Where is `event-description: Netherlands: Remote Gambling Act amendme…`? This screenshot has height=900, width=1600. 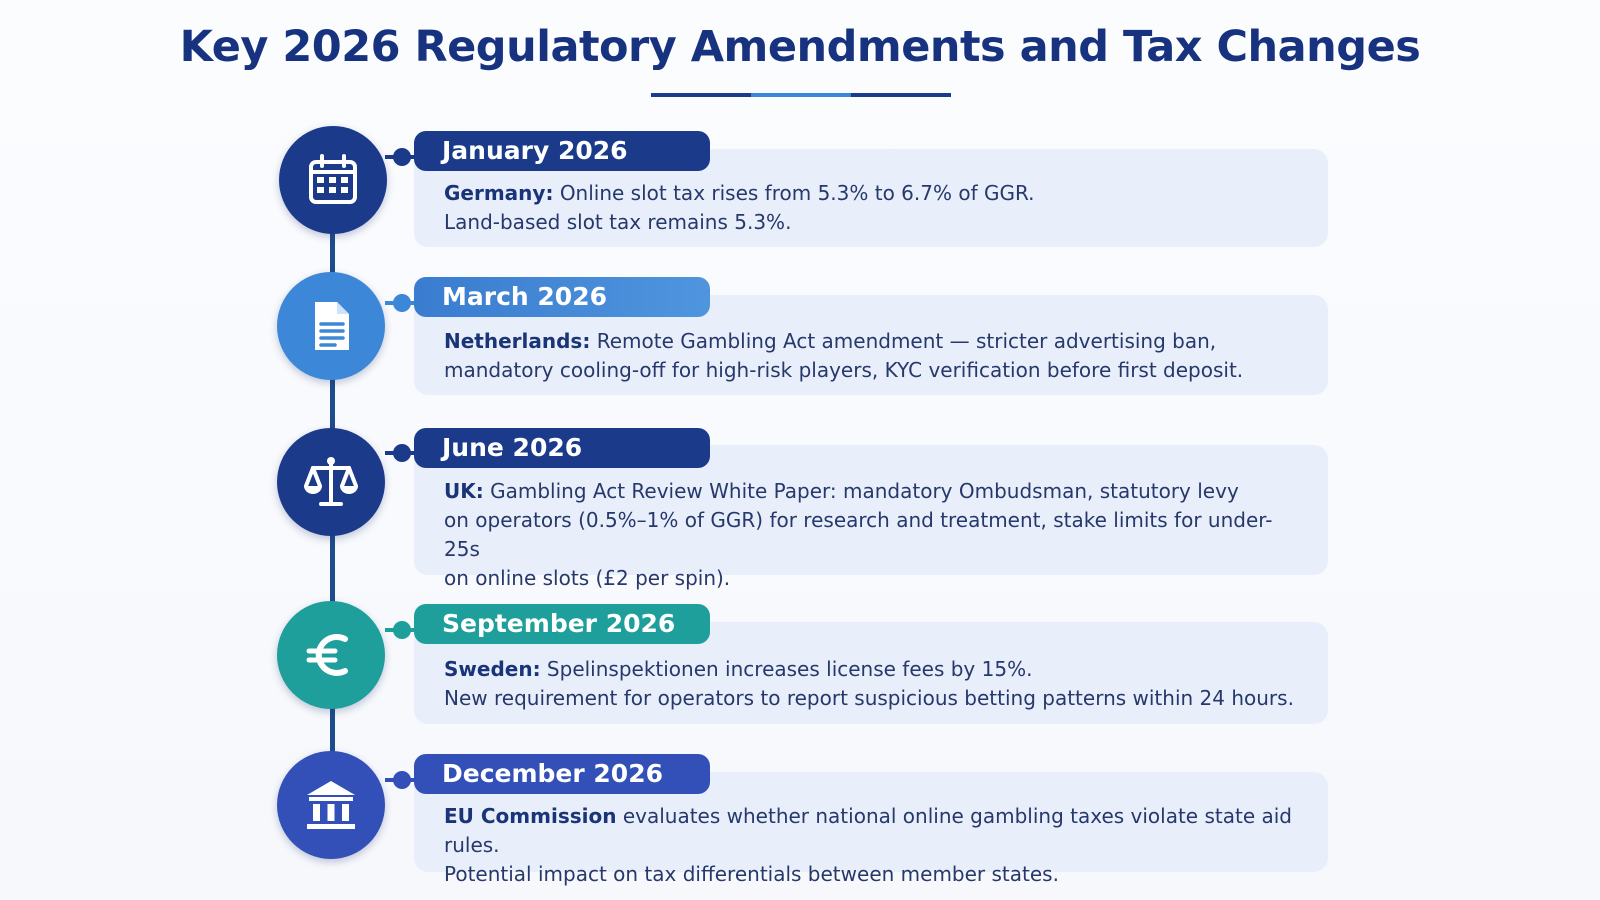
event-description: Netherlands: Remote Gambling Act amendme… is located at coordinates (844, 355).